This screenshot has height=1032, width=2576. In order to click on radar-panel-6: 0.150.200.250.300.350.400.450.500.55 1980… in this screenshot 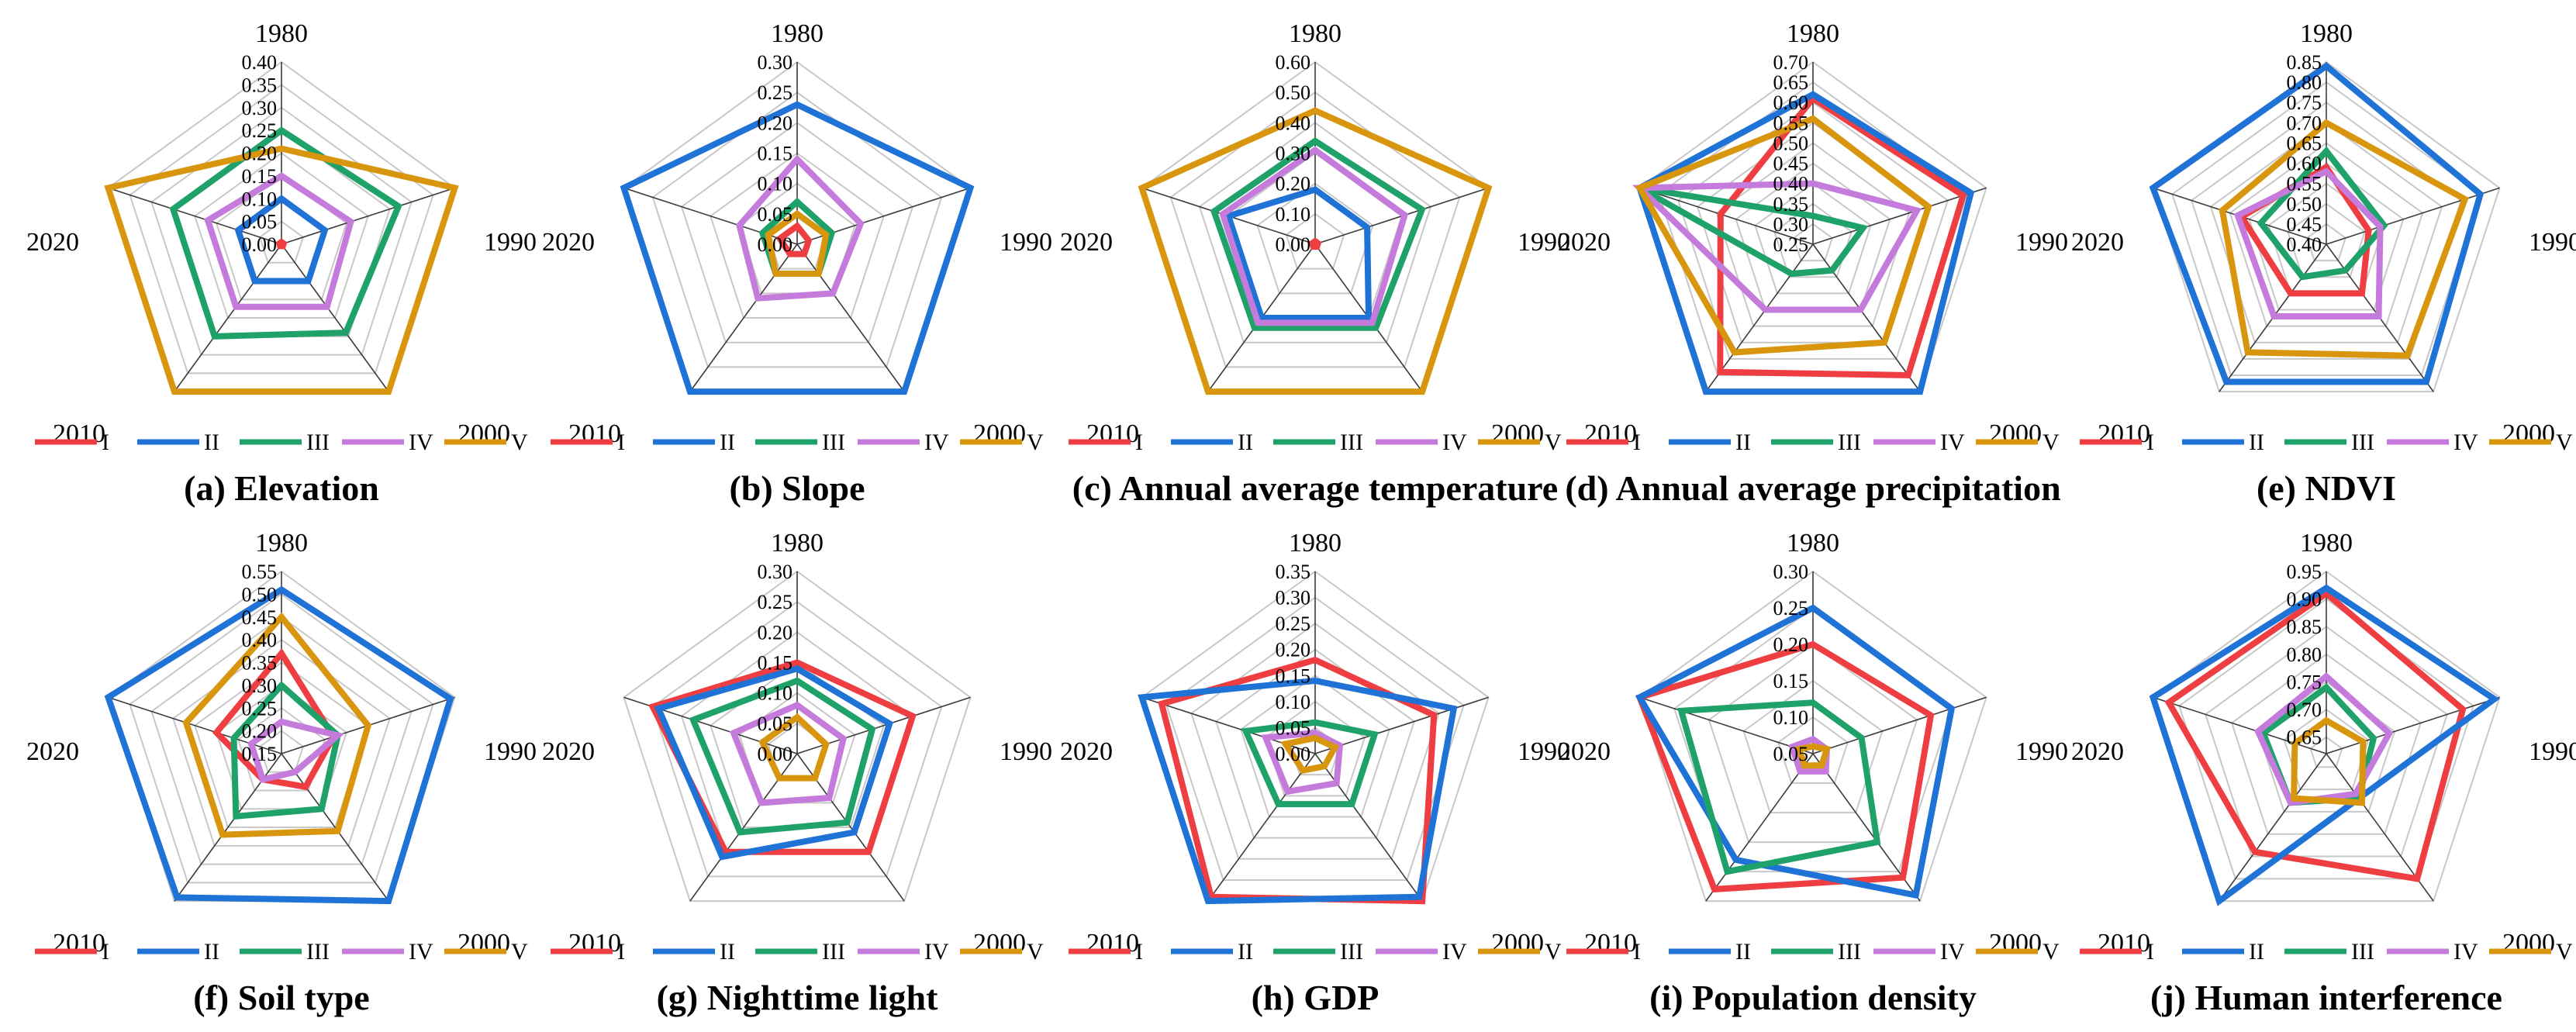, I will do `click(281, 773)`.